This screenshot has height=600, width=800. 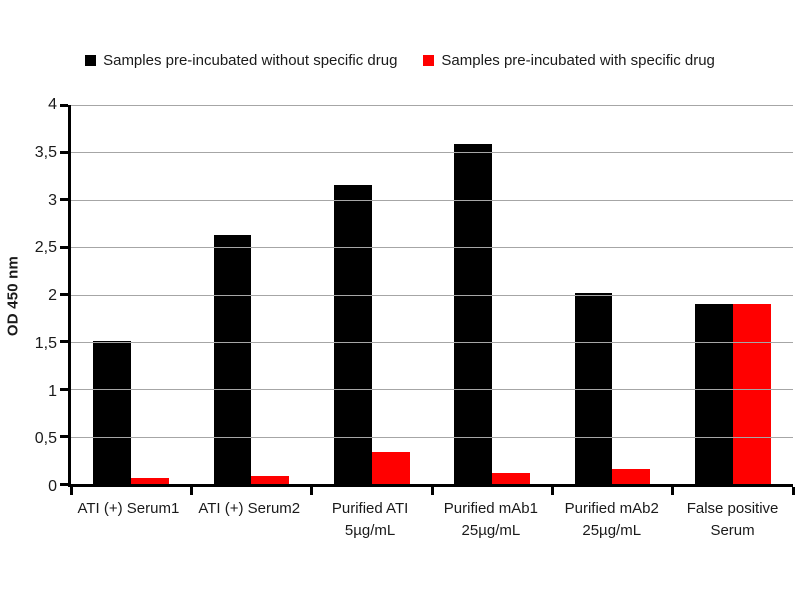 I want to click on x-category-label: Purified mAb1 25µg/mL, so click(x=490, y=519).